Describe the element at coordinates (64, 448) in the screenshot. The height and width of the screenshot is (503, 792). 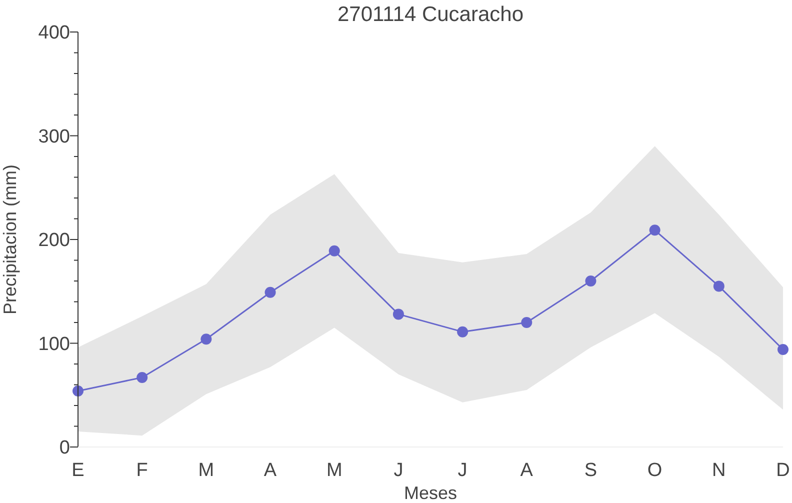
I see `y-tick-label: 0` at that location.